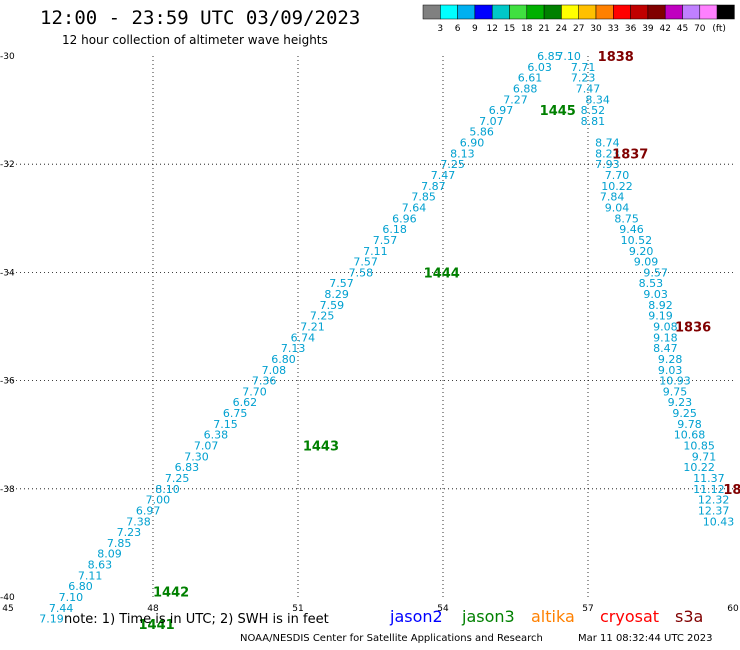  What do you see at coordinates (558, 111) in the screenshot?
I see `pass-time-label: 1445` at bounding box center [558, 111].